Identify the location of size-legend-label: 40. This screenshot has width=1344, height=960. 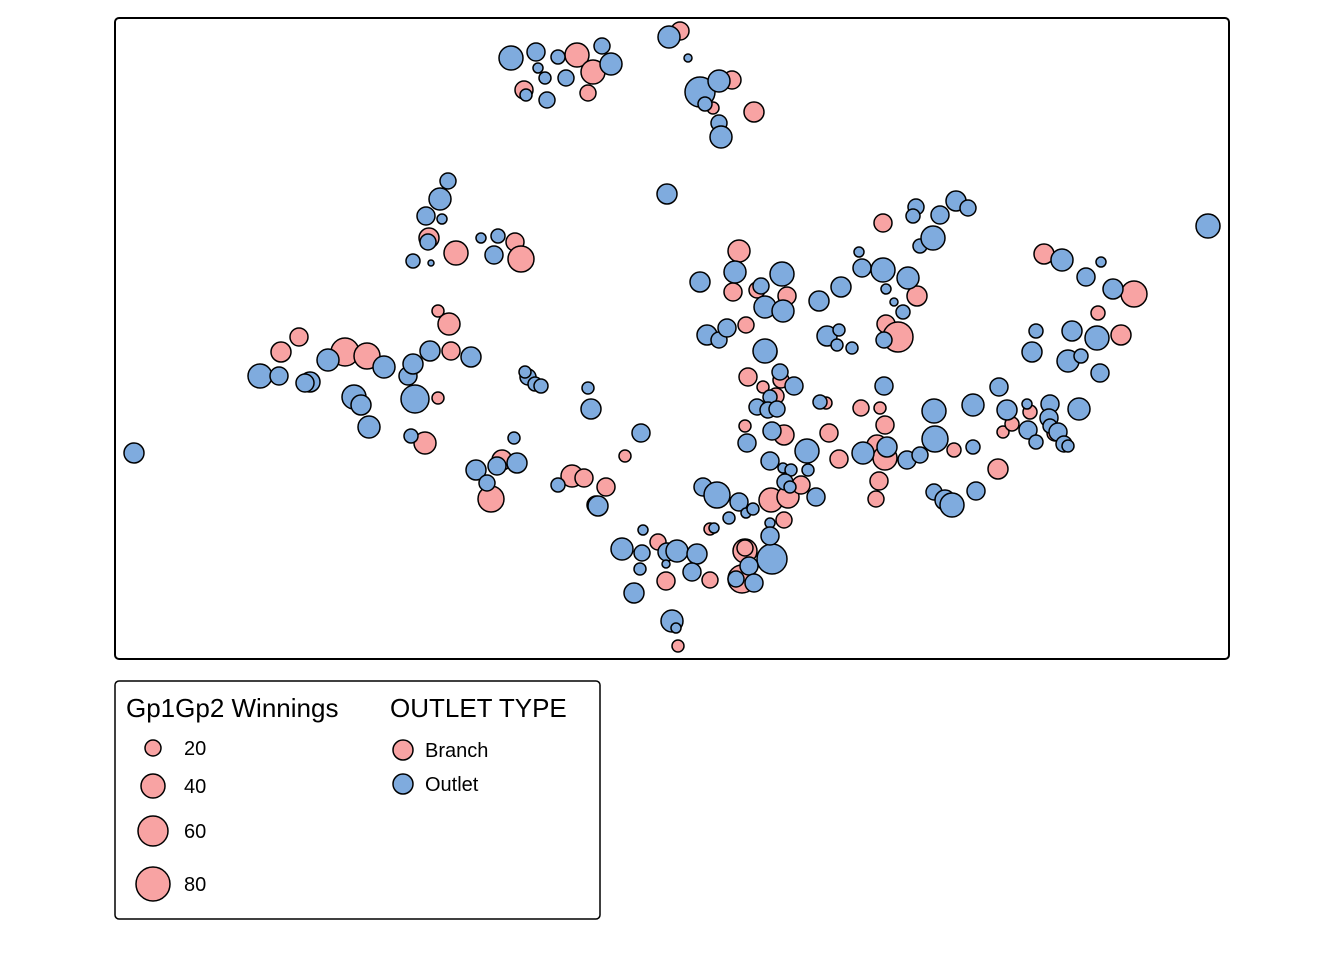
(195, 787).